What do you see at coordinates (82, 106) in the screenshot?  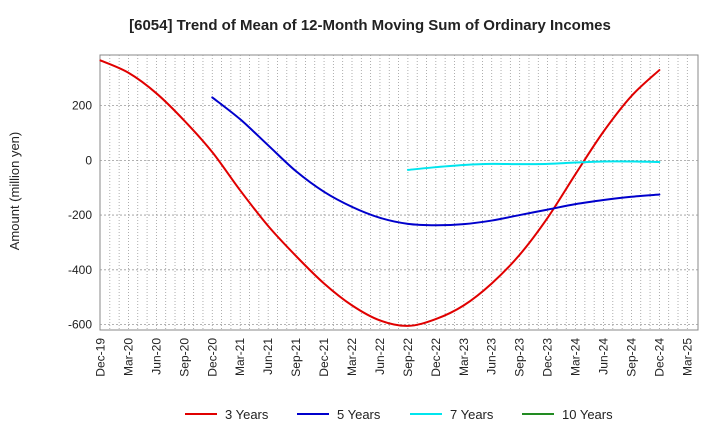 I see `y-tick-label: 200` at bounding box center [82, 106].